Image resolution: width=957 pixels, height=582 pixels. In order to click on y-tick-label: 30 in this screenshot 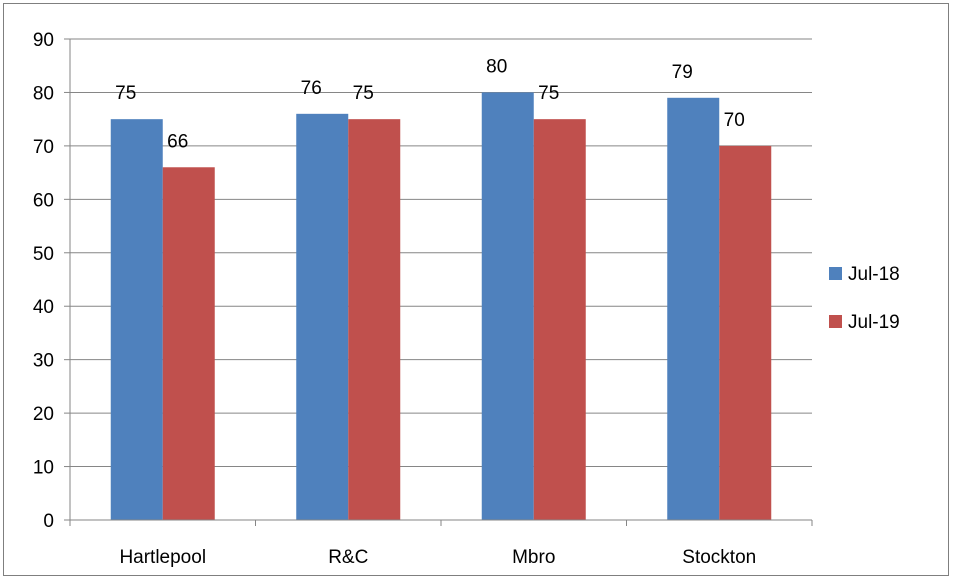, I will do `click(43, 361)`.